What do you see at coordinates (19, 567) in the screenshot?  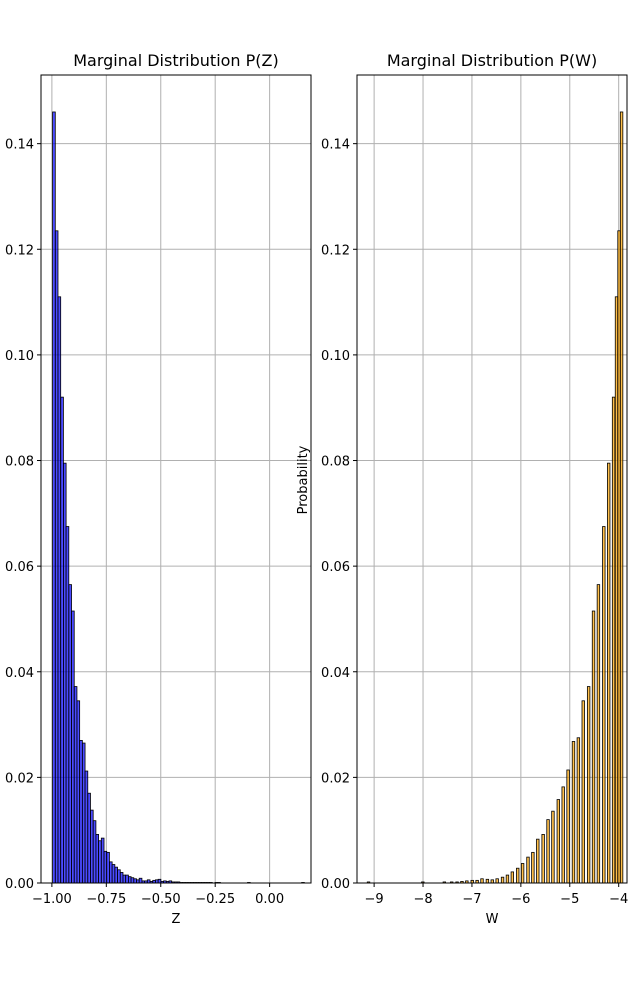 I see `z-y-tick-label: 0.06` at bounding box center [19, 567].